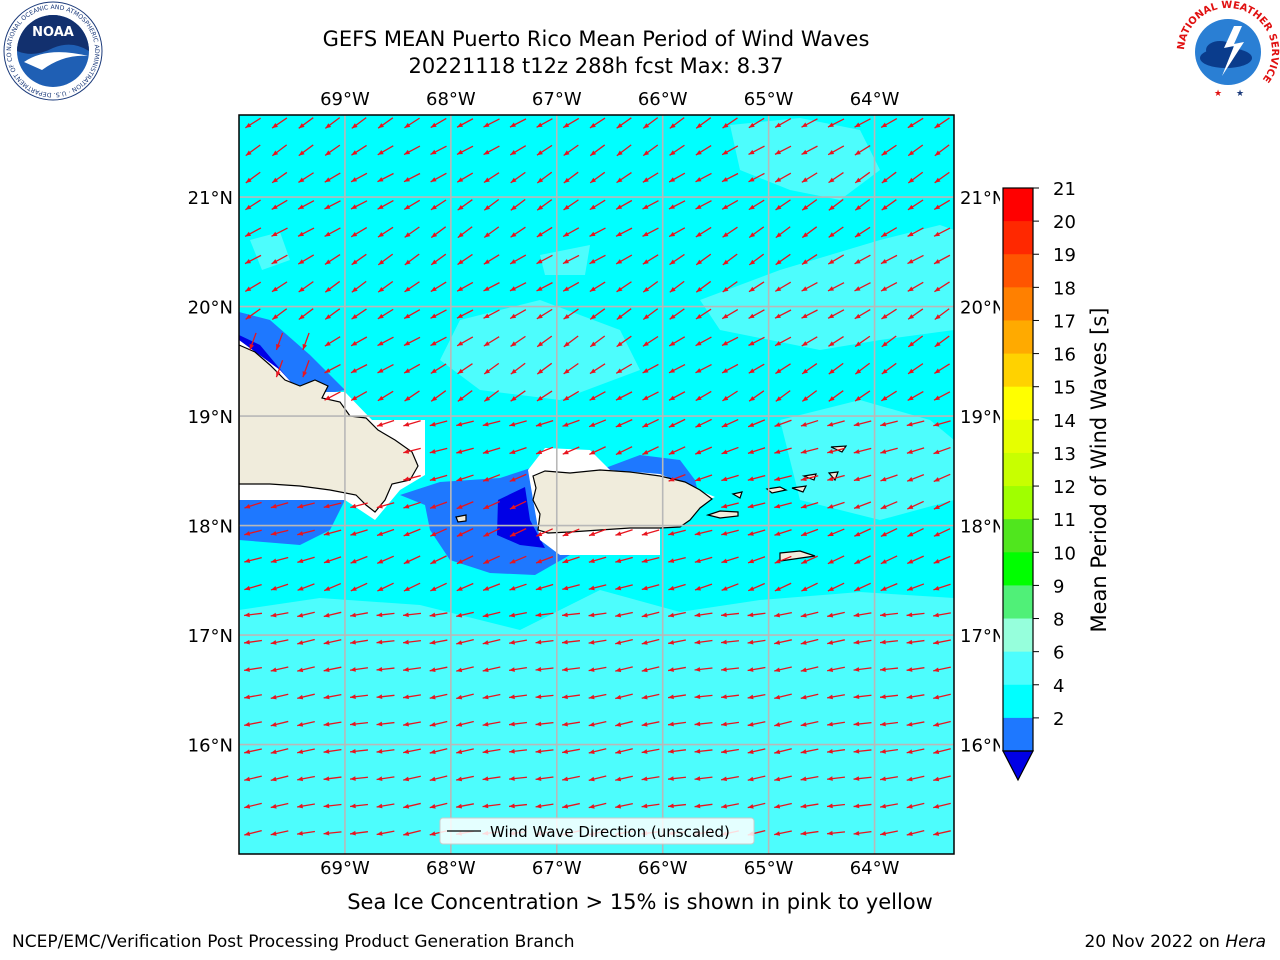  I want to click on lat-tick-label: 17°N, so click(210, 636).